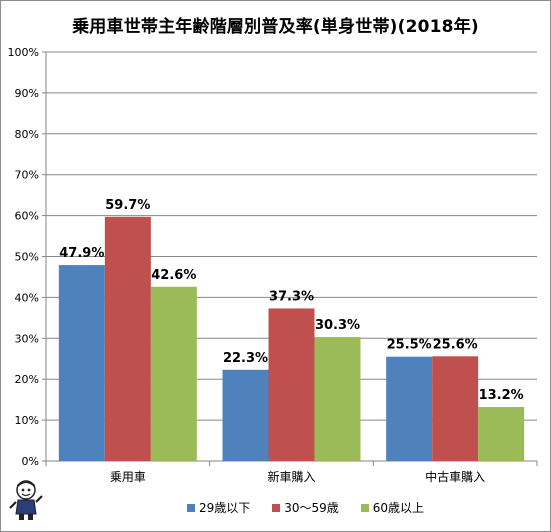 This screenshot has height=532, width=551. I want to click on data-label: 42.6%, so click(173, 275).